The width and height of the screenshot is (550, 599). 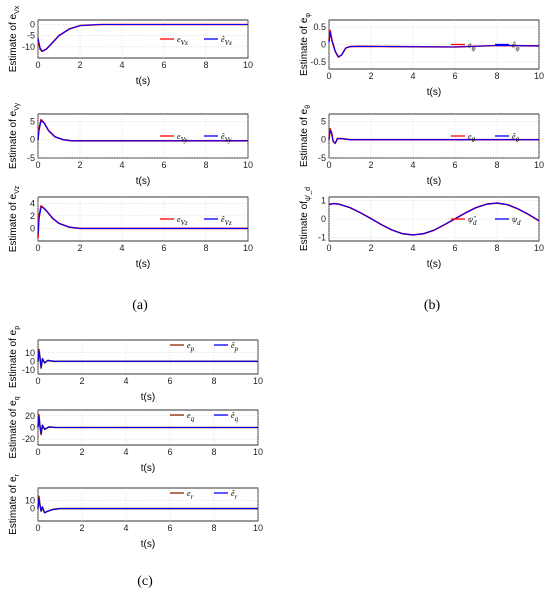 I want to click on legend-entry-1: êVy, so click(x=226, y=138).